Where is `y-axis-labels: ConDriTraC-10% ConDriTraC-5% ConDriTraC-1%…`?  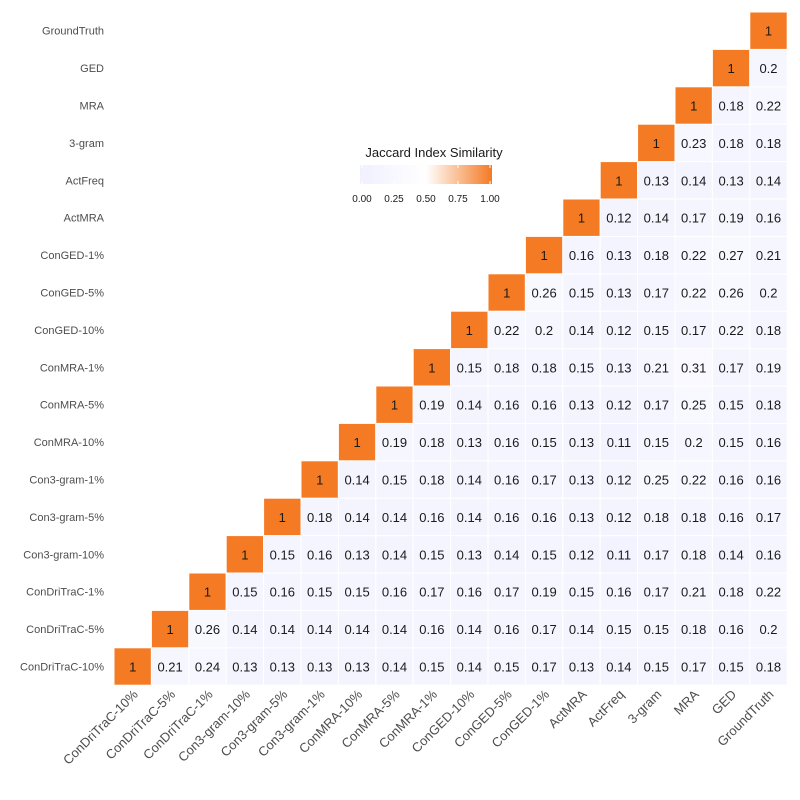 y-axis-labels: ConDriTraC-10% ConDriTraC-5% ConDriTraC-1%… is located at coordinates (62, 350).